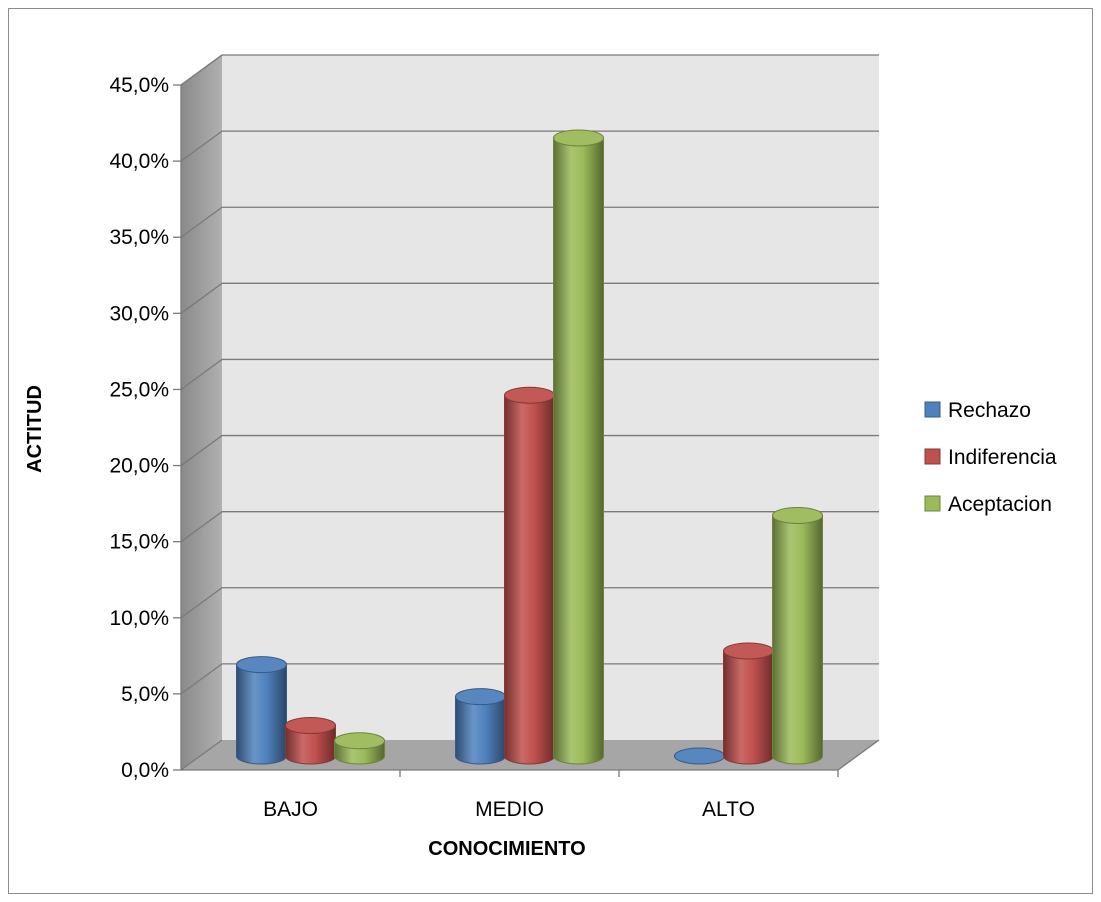 This screenshot has width=1101, height=902. Describe the element at coordinates (506, 849) in the screenshot. I see `x-axis-title: CONOCIMIENTO` at that location.